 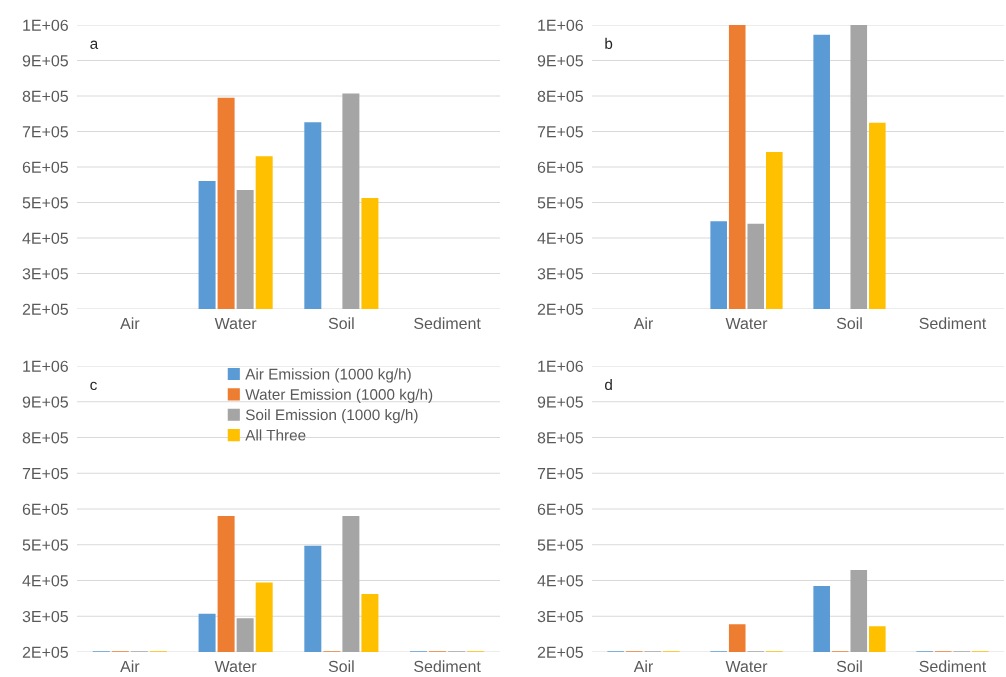 I want to click on legend-label: Air Emission (1000 kg/h), so click(x=328, y=375).